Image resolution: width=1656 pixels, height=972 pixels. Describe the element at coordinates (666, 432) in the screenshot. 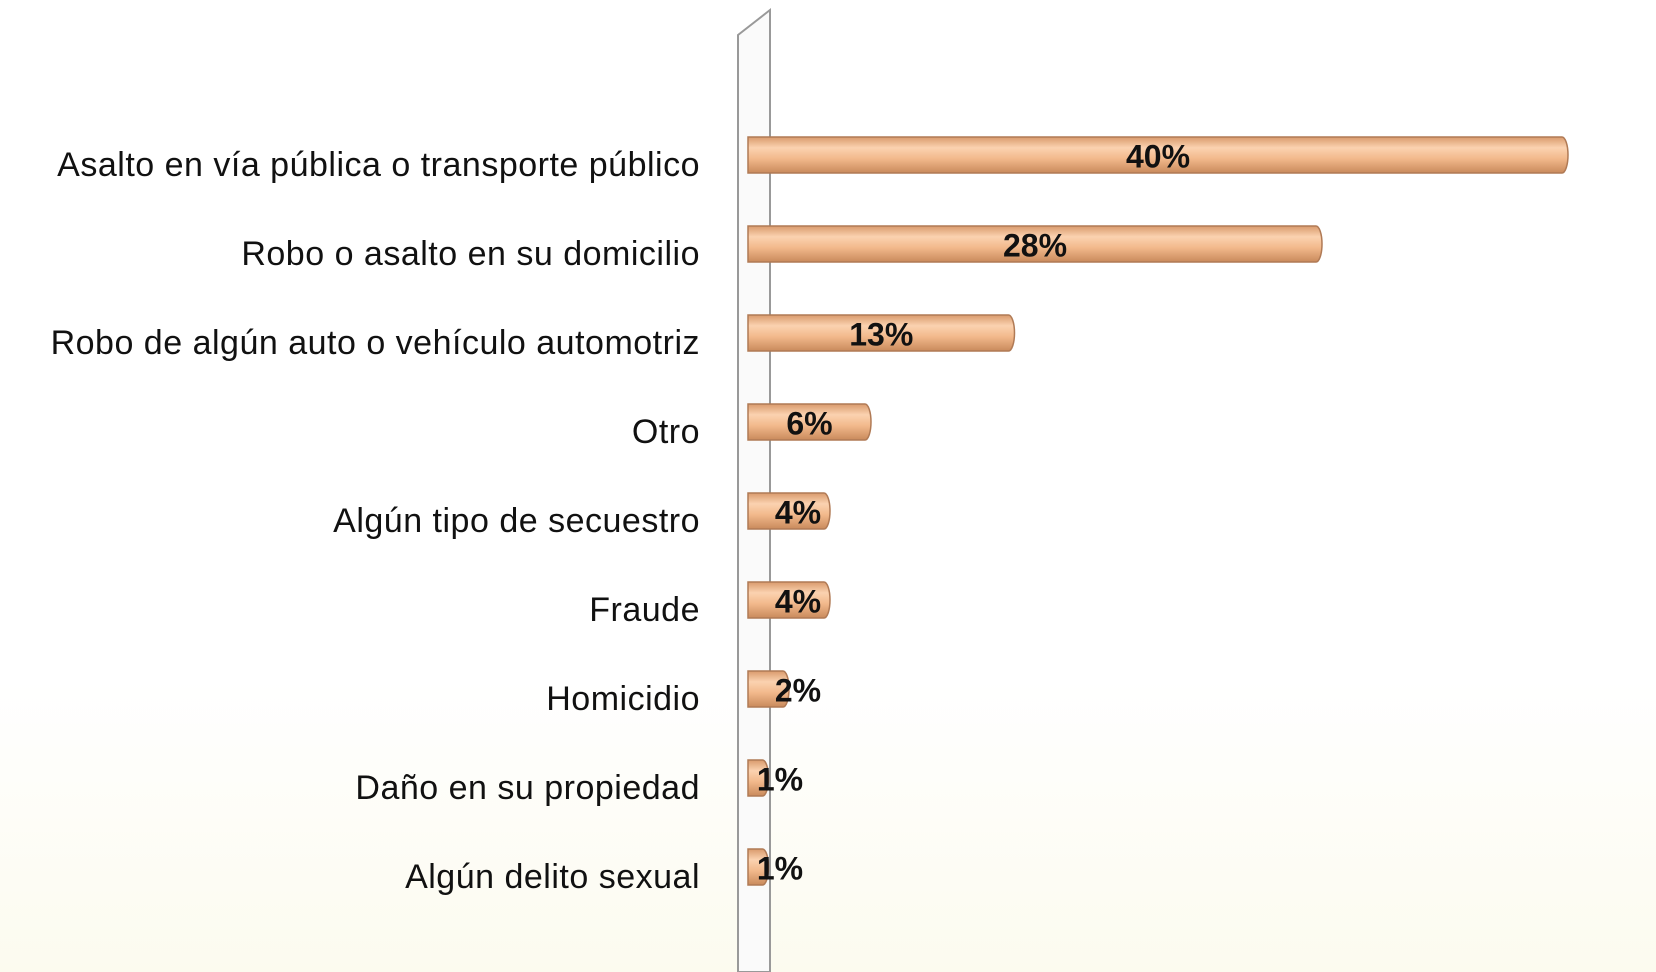

I see `category-label: Otro` at that location.